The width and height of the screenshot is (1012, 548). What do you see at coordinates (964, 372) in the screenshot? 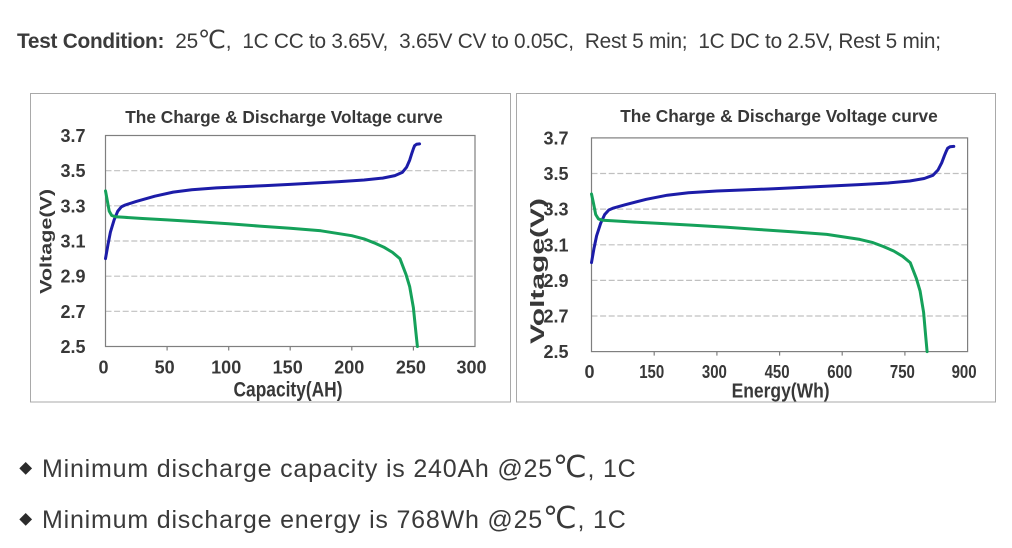
I see `svg-text: 900` at bounding box center [964, 372].